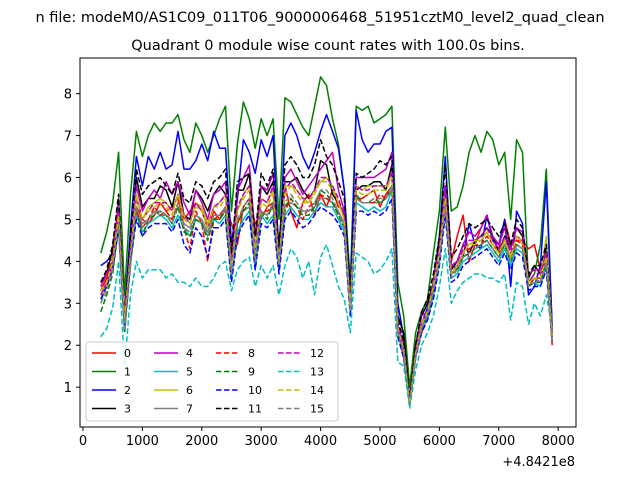  What do you see at coordinates (189, 372) in the screenshot?
I see `legend-label-5: 5` at bounding box center [189, 372].